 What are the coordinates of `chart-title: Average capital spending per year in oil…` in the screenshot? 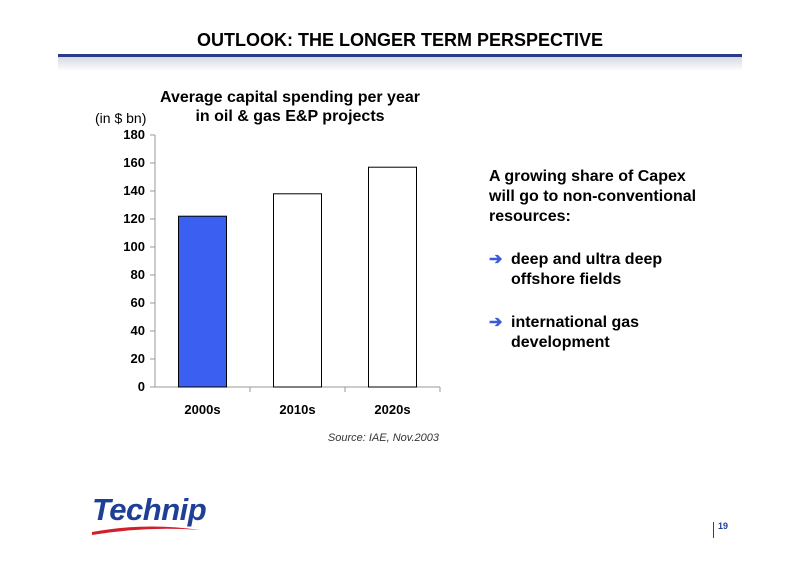 It's located at (290, 107).